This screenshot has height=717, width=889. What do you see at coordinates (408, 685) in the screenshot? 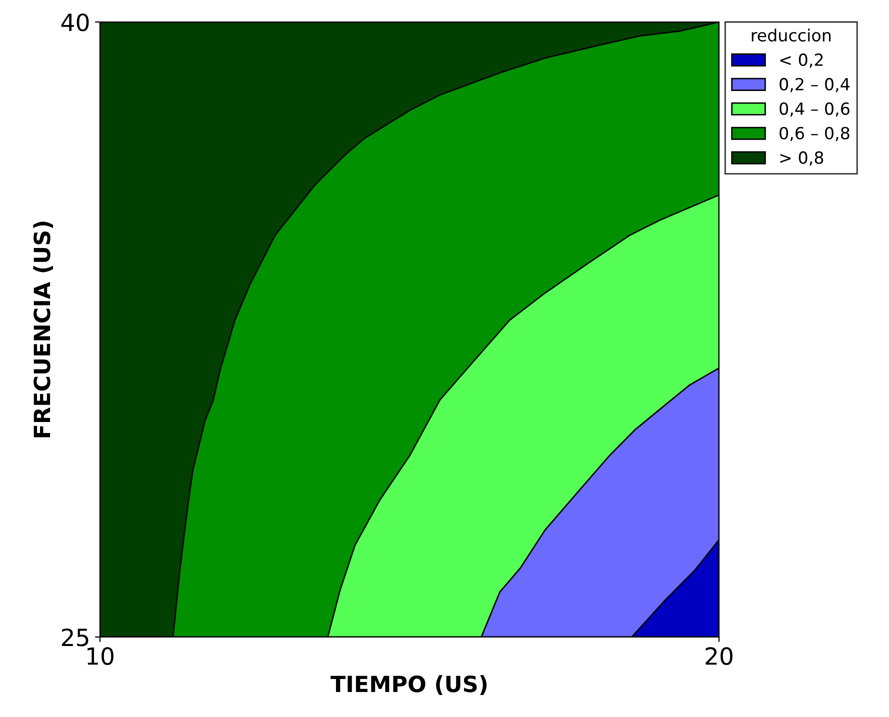
I see `x-axis-title: TIEMPO (US)` at bounding box center [408, 685].